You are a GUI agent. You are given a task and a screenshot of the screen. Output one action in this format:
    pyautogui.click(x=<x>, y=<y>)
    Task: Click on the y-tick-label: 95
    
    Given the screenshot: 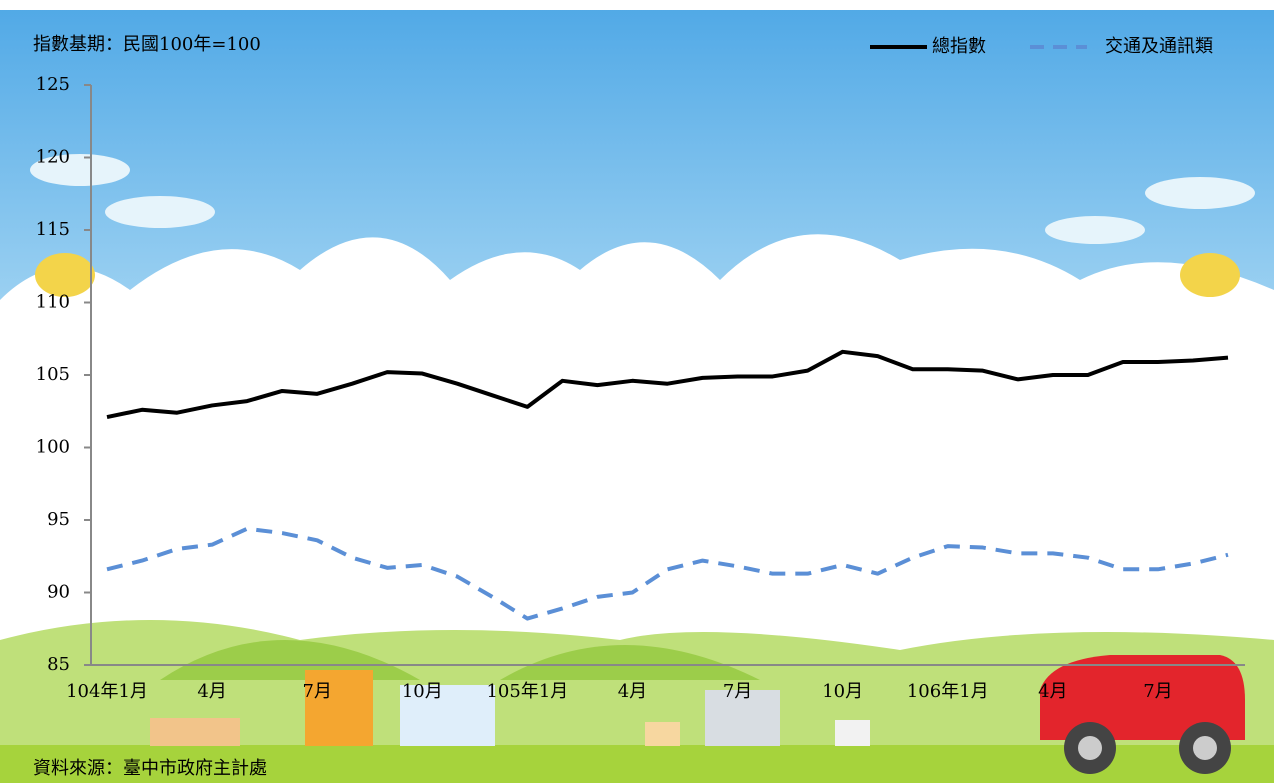 What is the action you would take?
    pyautogui.click(x=58, y=519)
    